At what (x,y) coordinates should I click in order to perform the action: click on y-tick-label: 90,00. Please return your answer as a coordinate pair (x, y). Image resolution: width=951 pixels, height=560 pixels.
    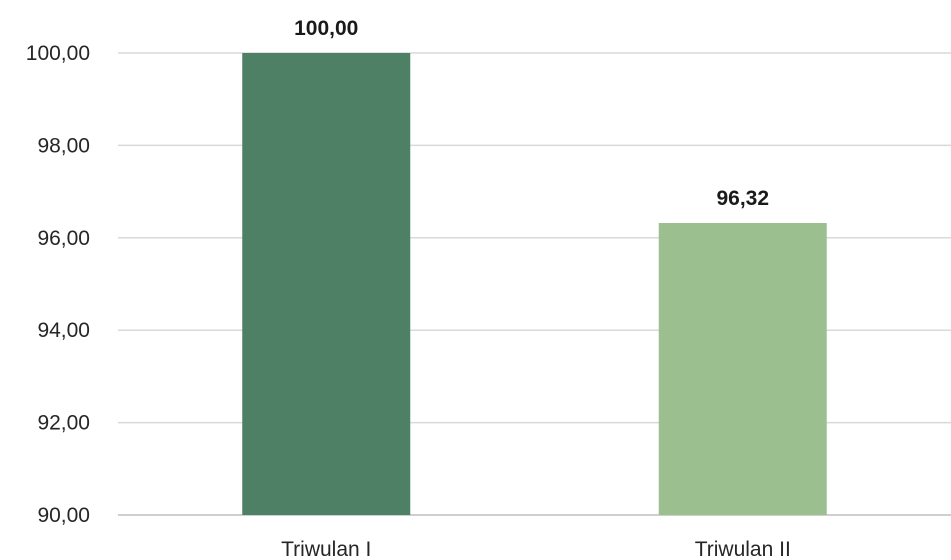
    Looking at the image, I should click on (63, 515).